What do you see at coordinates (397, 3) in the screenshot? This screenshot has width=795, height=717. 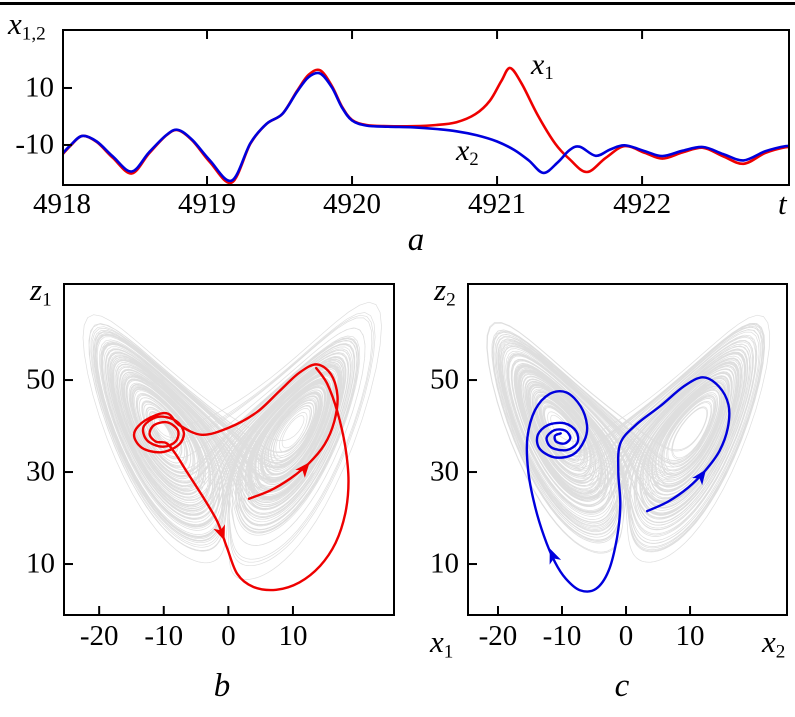 I see `top-horizontal-rule` at bounding box center [397, 3].